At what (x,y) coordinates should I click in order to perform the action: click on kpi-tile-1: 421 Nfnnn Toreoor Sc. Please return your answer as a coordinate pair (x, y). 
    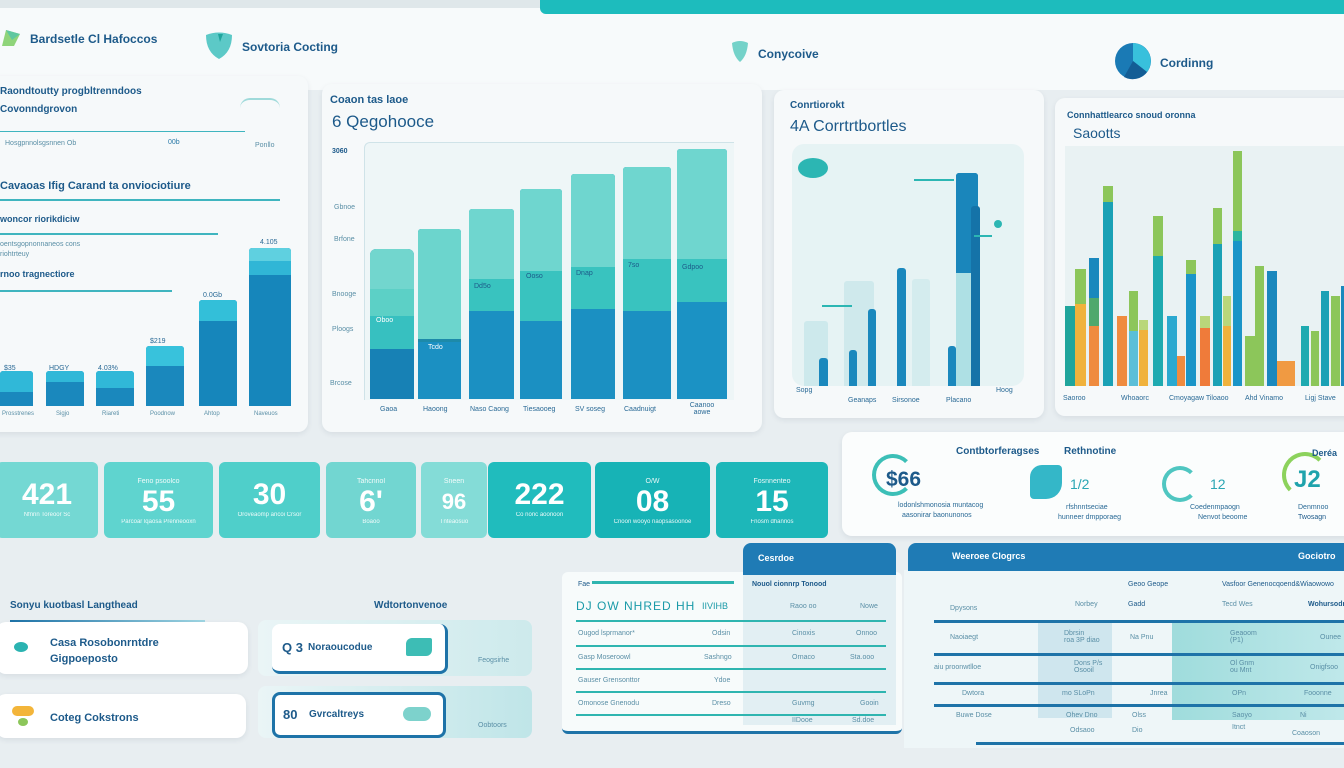
    Looking at the image, I should click on (49, 500).